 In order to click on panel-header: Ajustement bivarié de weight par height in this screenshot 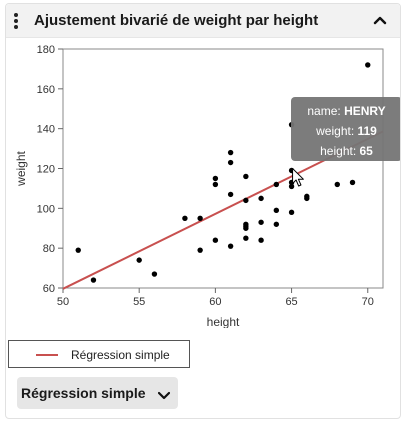, I will do `click(203, 21)`.